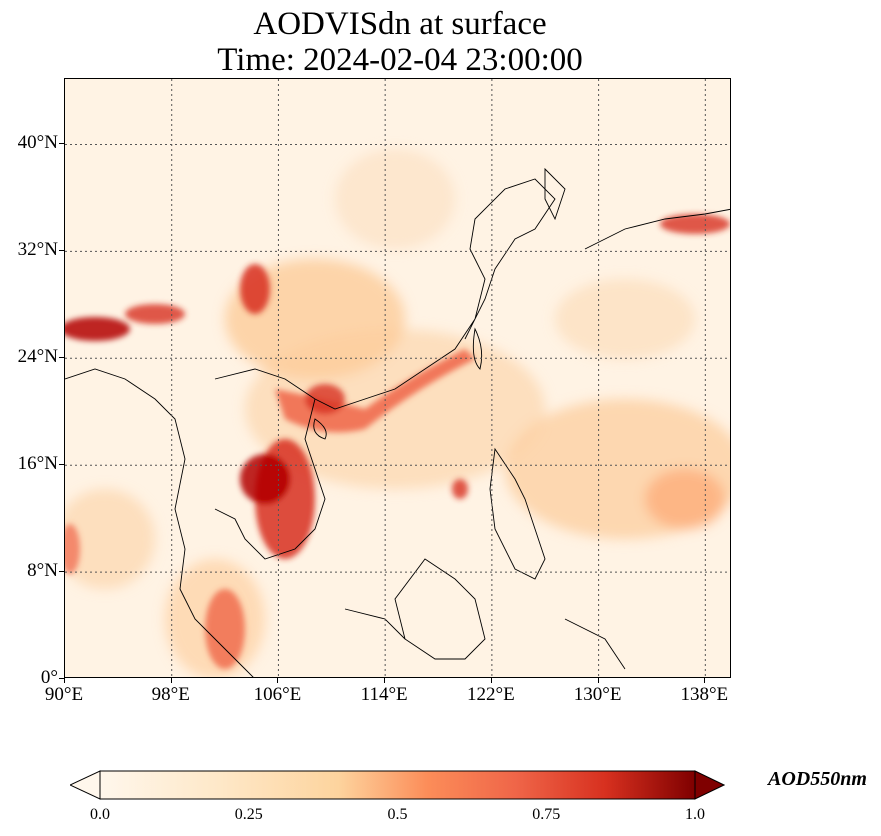 The image size is (881, 836). What do you see at coordinates (37, 250) in the screenshot?
I see `lat-tick-label: 32°N` at bounding box center [37, 250].